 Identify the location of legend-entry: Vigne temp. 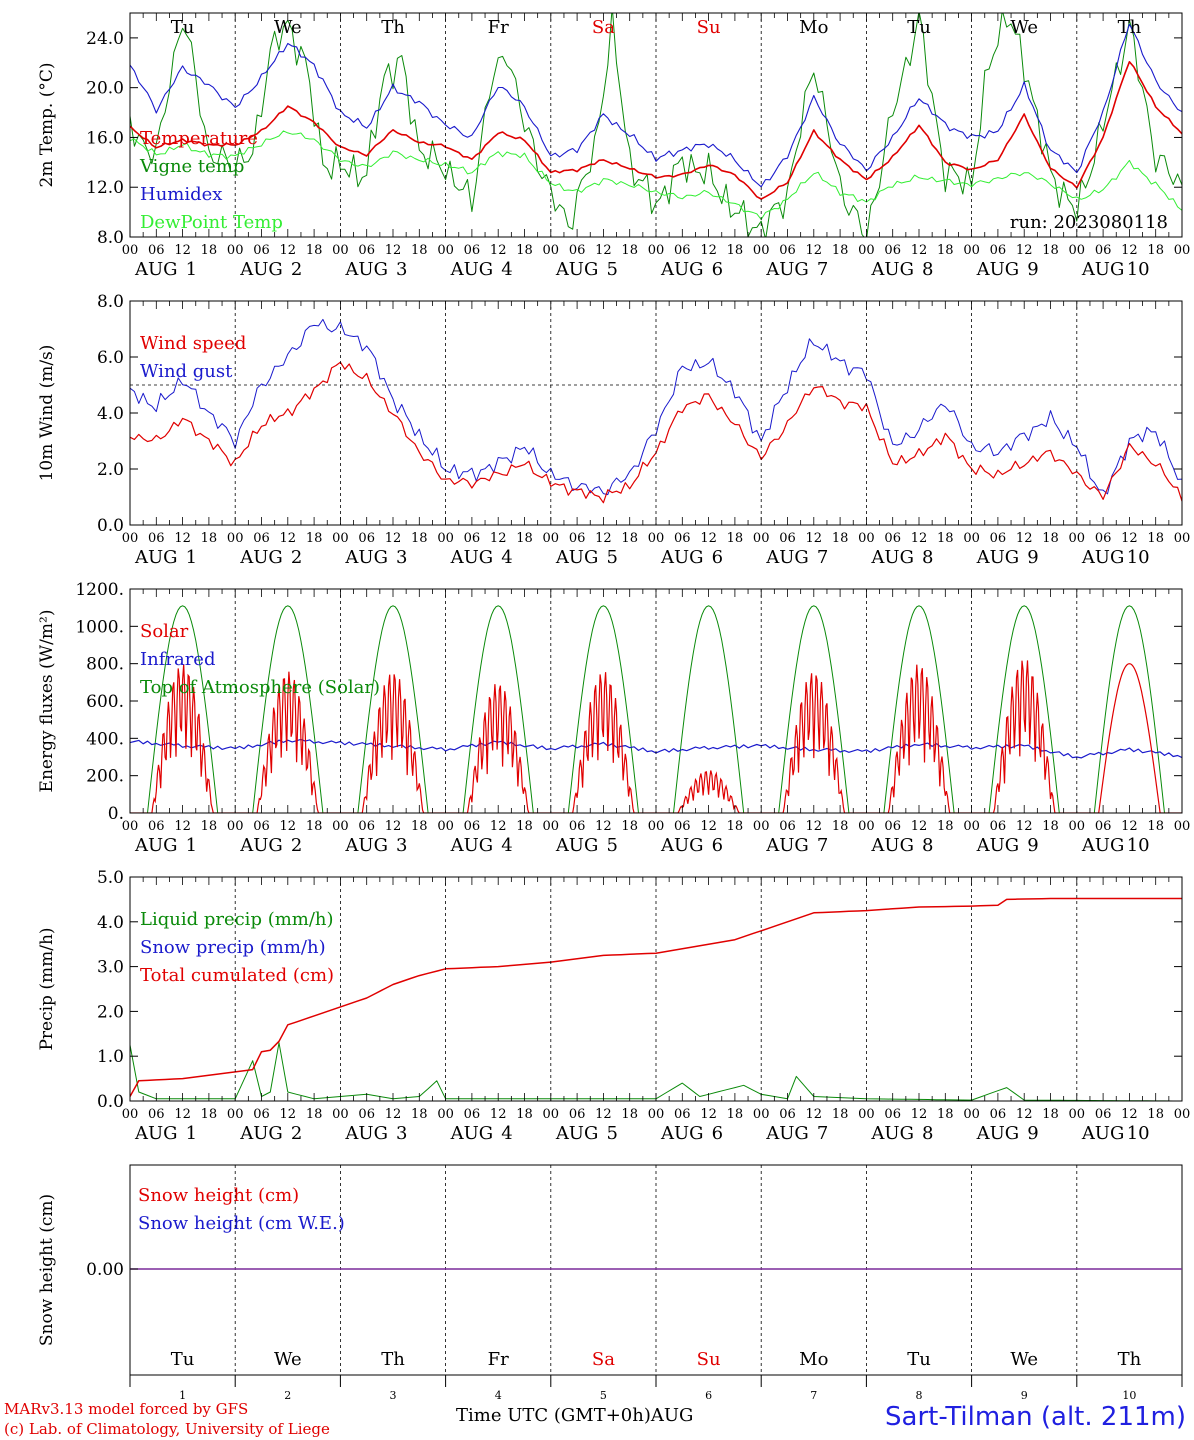
(191, 166).